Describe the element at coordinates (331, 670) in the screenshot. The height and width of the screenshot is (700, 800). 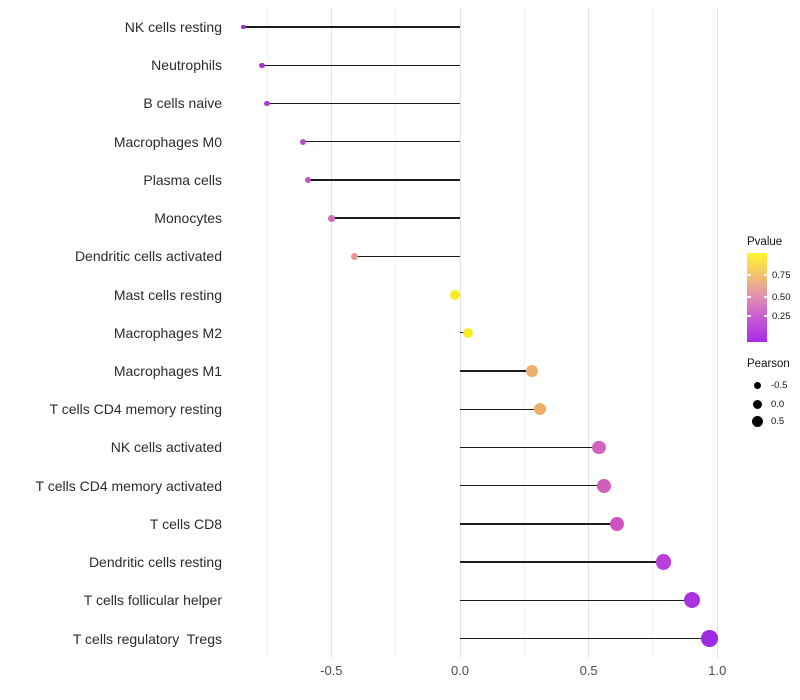
I see `x-tick-label: -0.5` at that location.